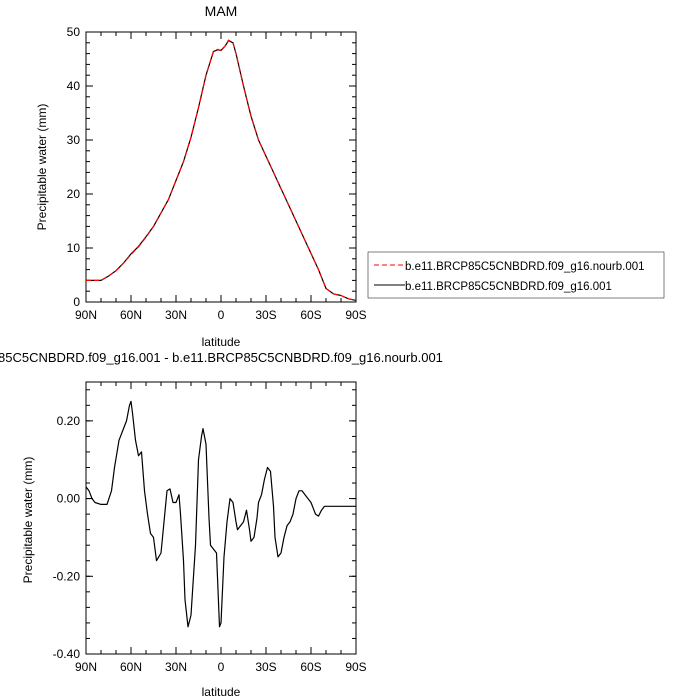 Image resolution: width=700 pixels, height=700 pixels. Describe the element at coordinates (74, 140) in the screenshot. I see `top-y-tick-label: 30` at that location.